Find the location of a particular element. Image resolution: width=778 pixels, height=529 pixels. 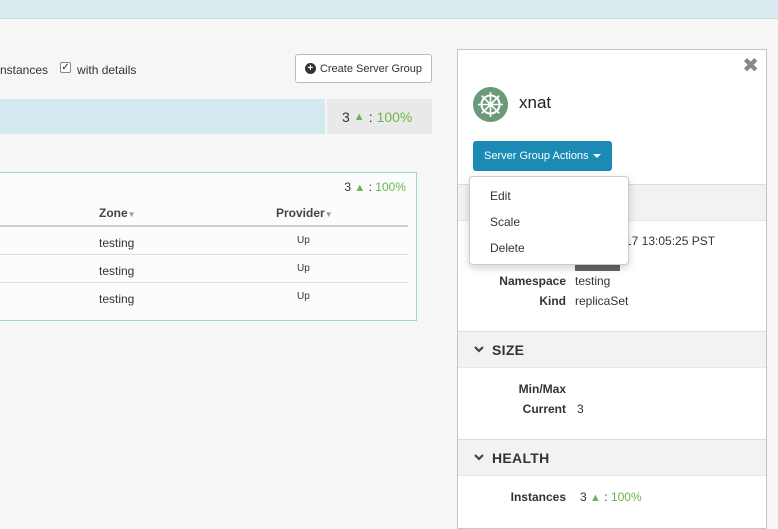

health-section-header: HEALTH is located at coordinates (612, 457).